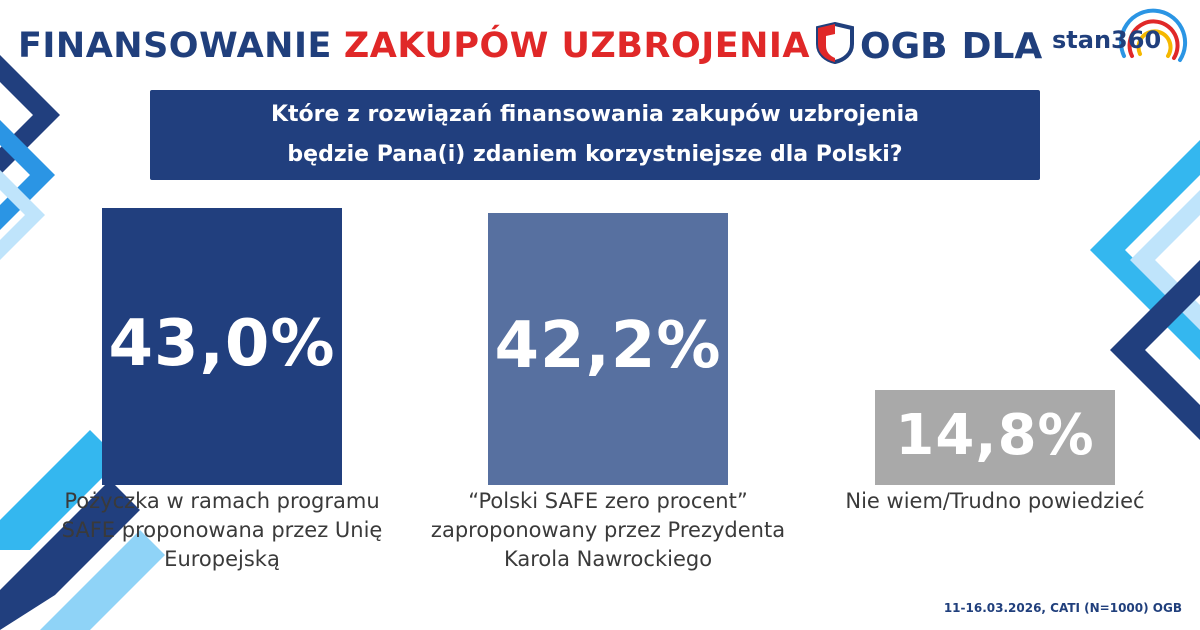 The height and width of the screenshot is (630, 1200). I want to click on source-note: 11-16.03.2026, CATI (N=1000) OGB, so click(1062, 608).